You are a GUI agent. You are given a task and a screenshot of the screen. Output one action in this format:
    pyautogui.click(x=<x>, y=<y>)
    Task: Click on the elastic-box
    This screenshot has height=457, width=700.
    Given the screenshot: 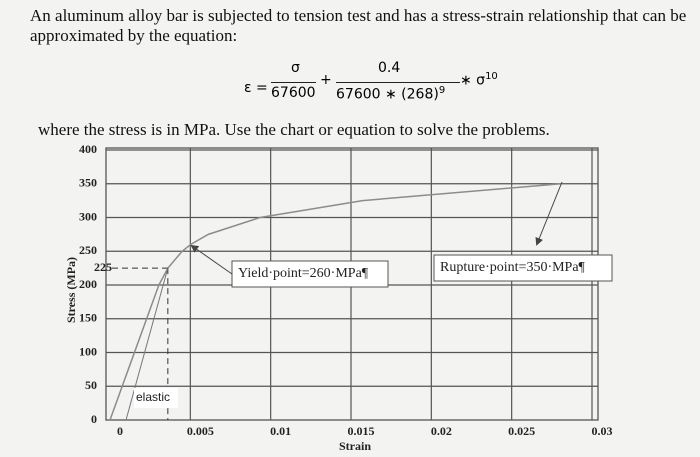 What is the action you would take?
    pyautogui.click(x=156, y=398)
    